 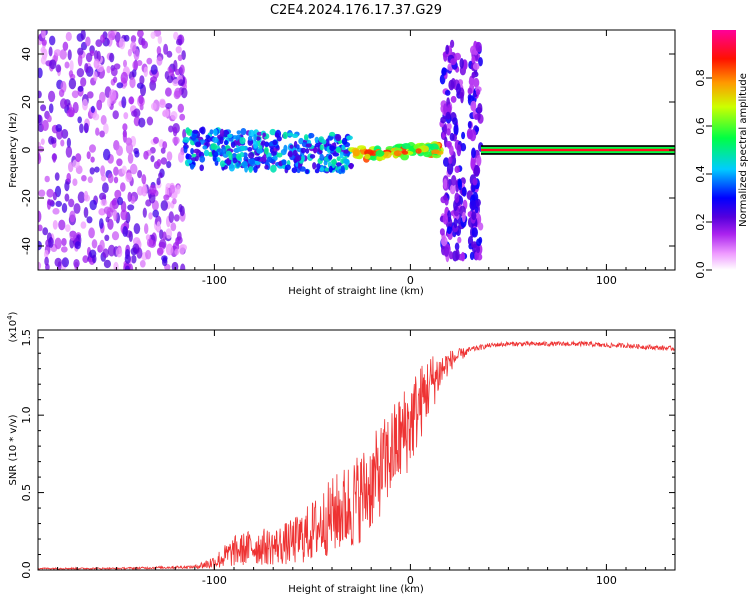 I want to click on colorbar-ticks: 0.0 0.2 0.4 0.6 0.8, so click(x=703, y=174).